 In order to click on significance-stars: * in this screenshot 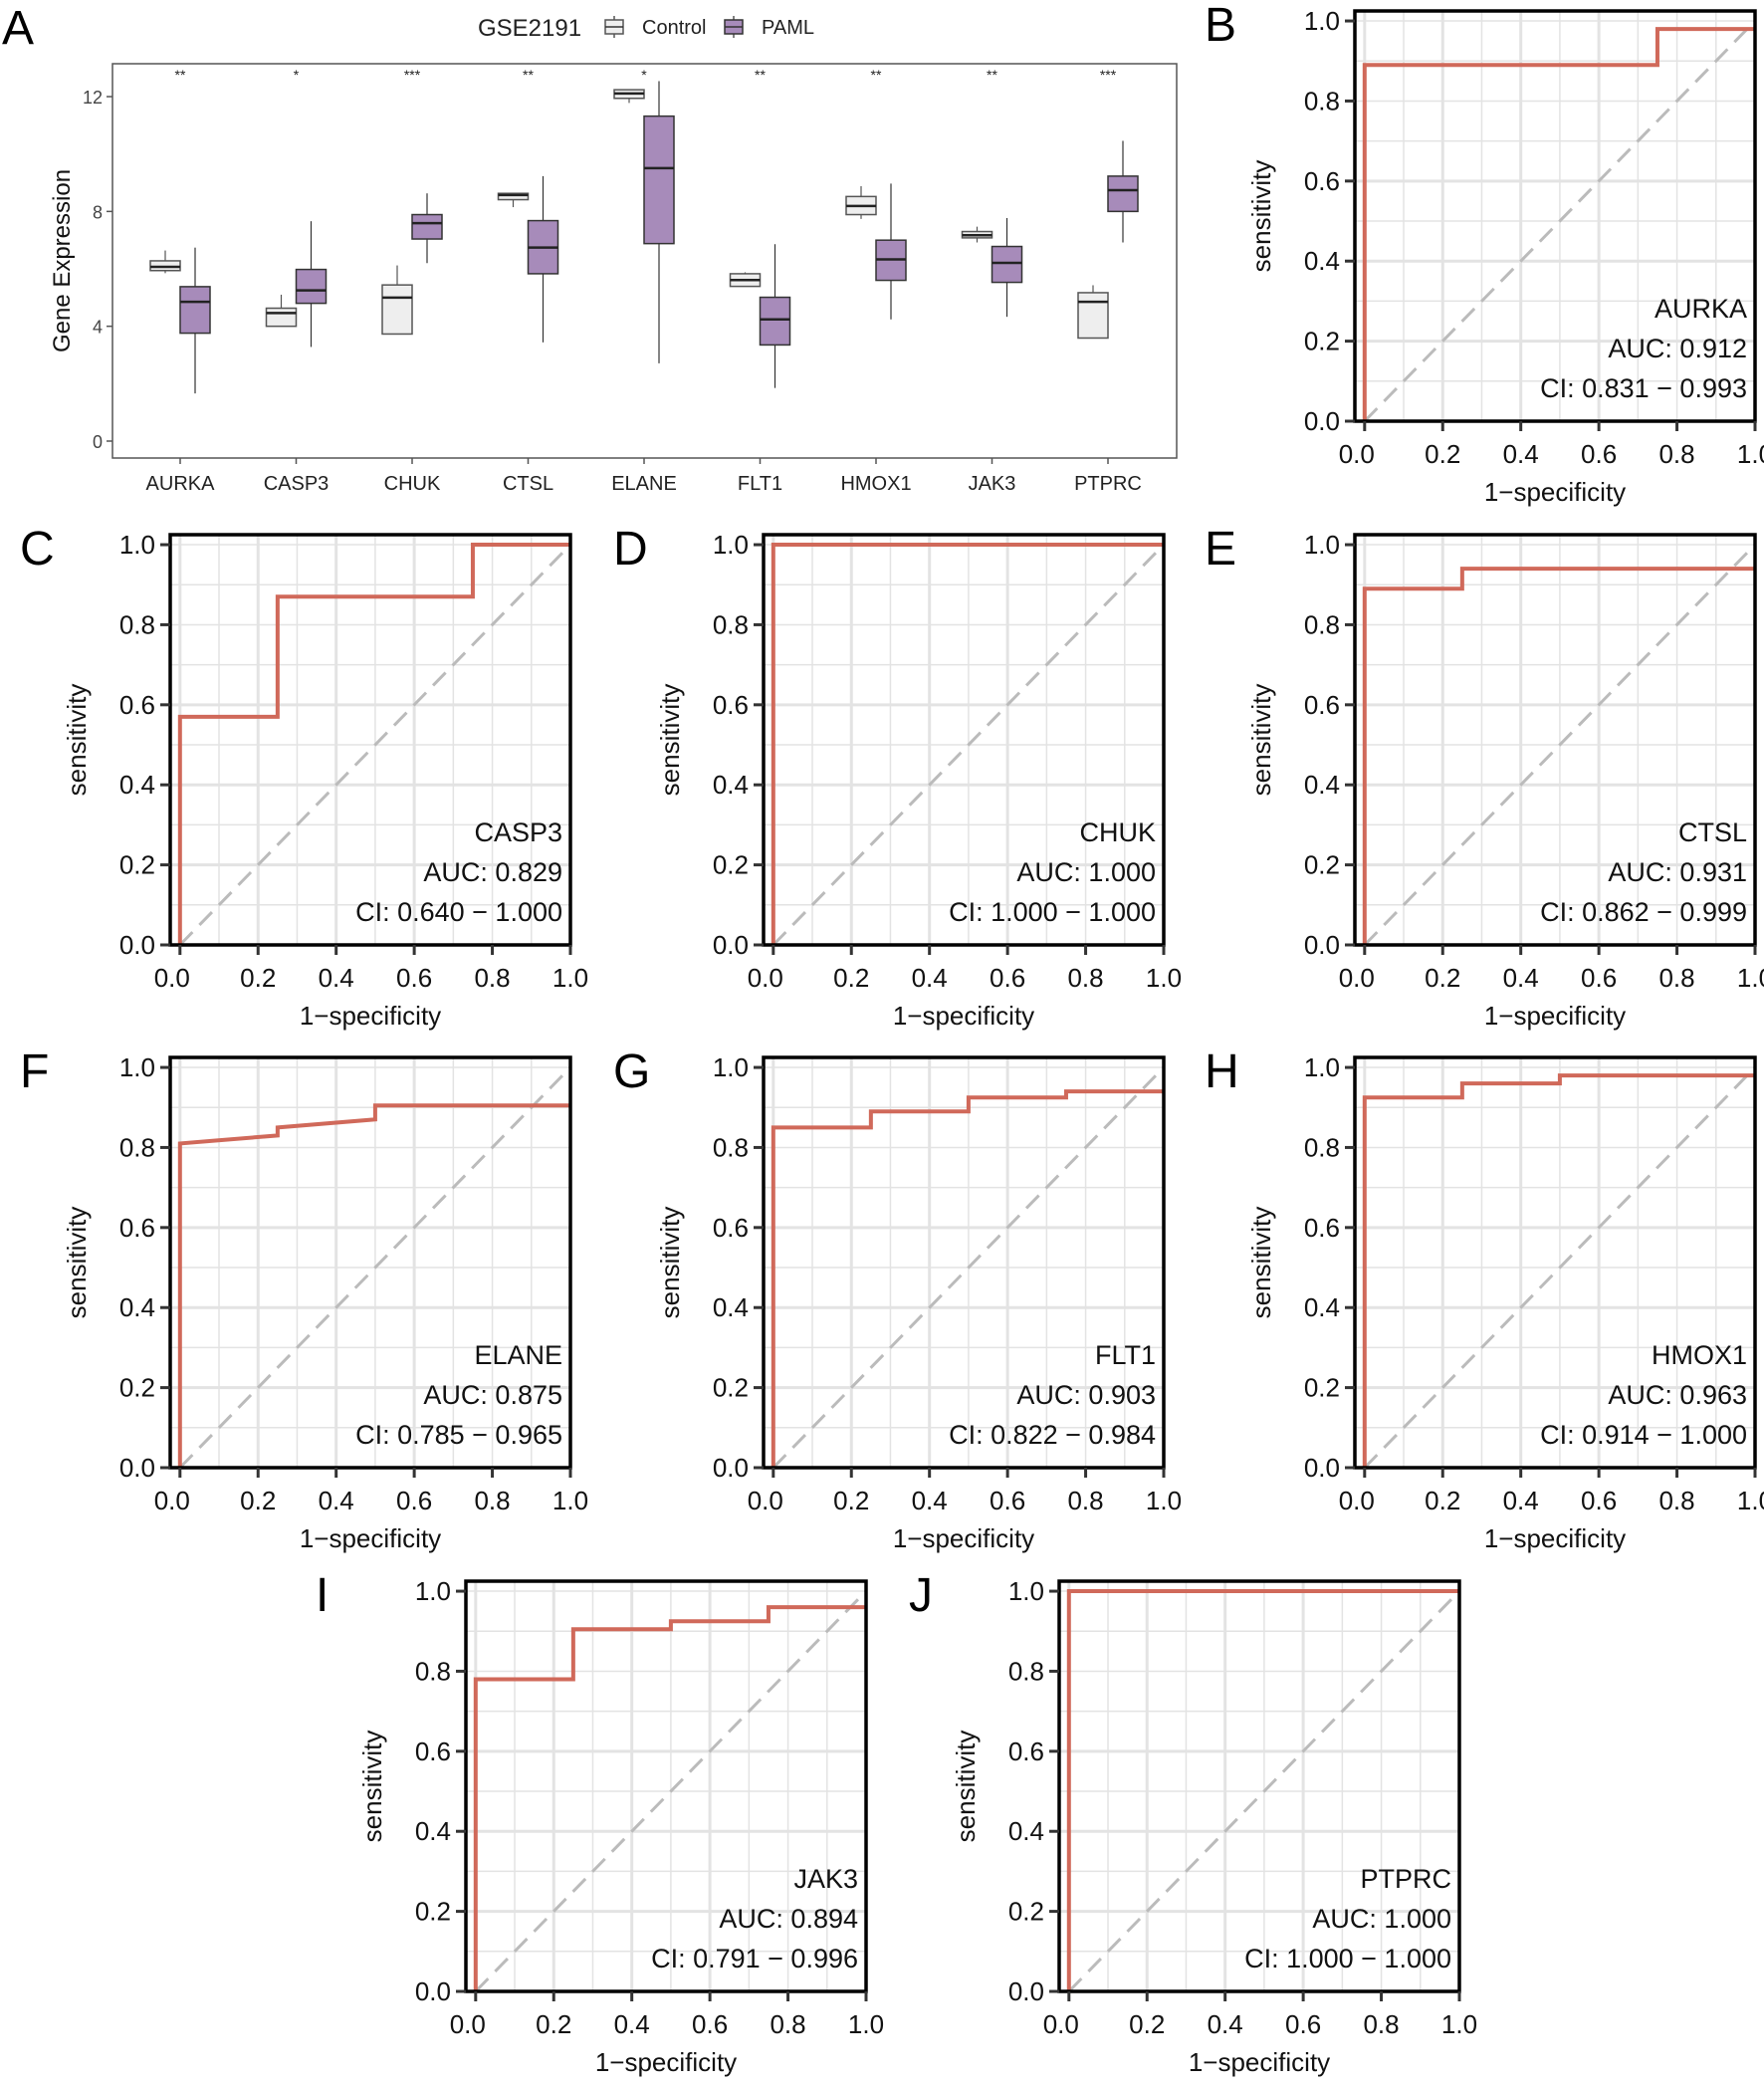, I will do `click(644, 75)`.